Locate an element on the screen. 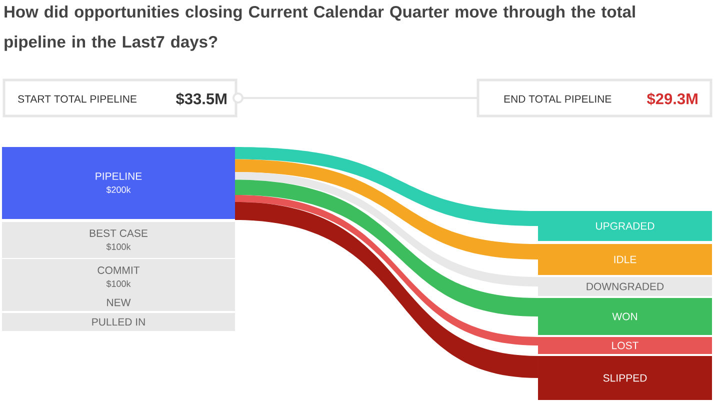 Image resolution: width=714 pixels, height=403 pixels. text: $29.3M is located at coordinates (672, 99).